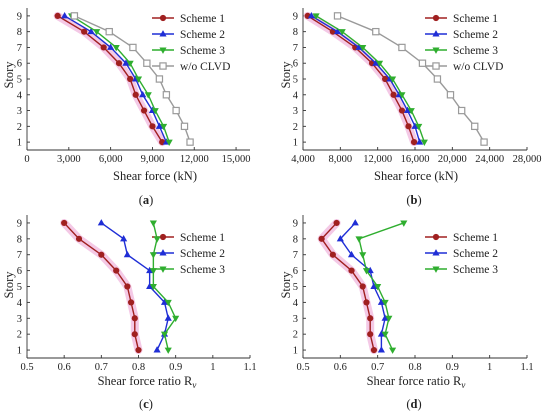  I want to click on panel-label: (c), so click(146, 404).